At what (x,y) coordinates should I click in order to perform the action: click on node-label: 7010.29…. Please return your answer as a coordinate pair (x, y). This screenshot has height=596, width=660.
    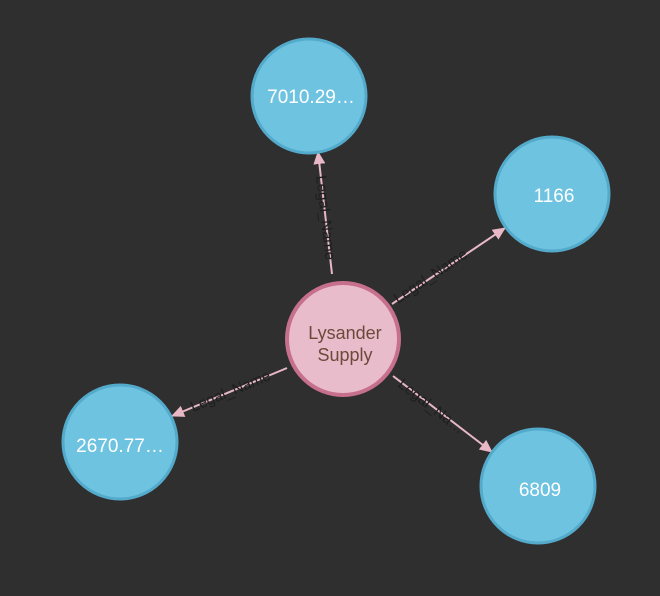
    Looking at the image, I should click on (311, 97).